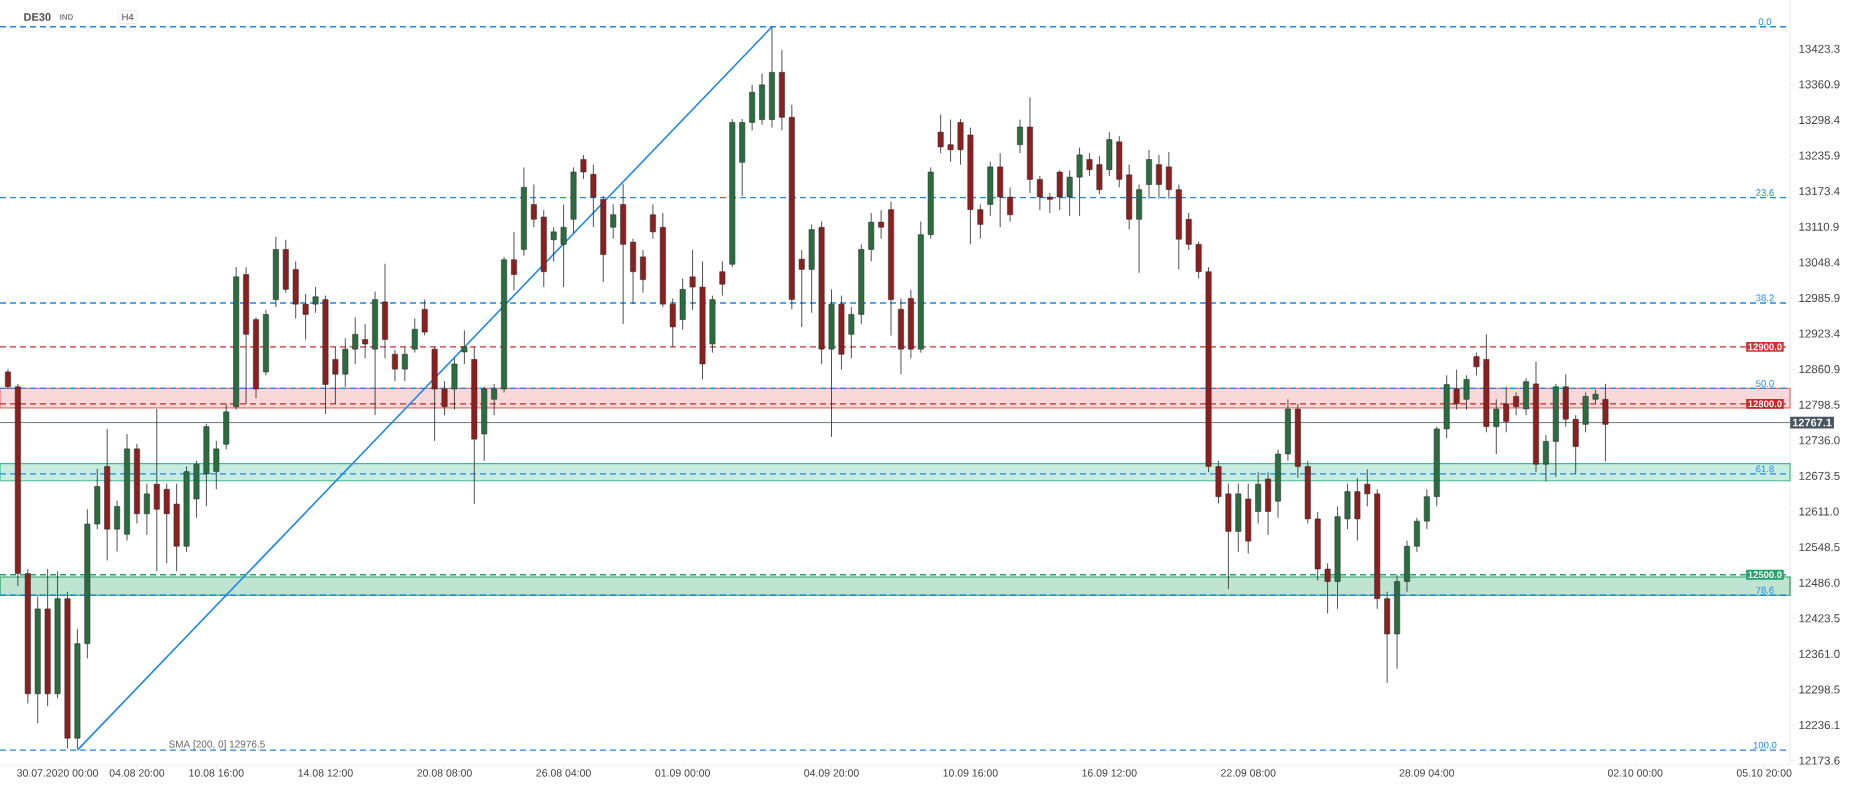 Image resolution: width=1862 pixels, height=794 pixels. Describe the element at coordinates (1765, 745) in the screenshot. I see `annotation: 100.0` at that location.